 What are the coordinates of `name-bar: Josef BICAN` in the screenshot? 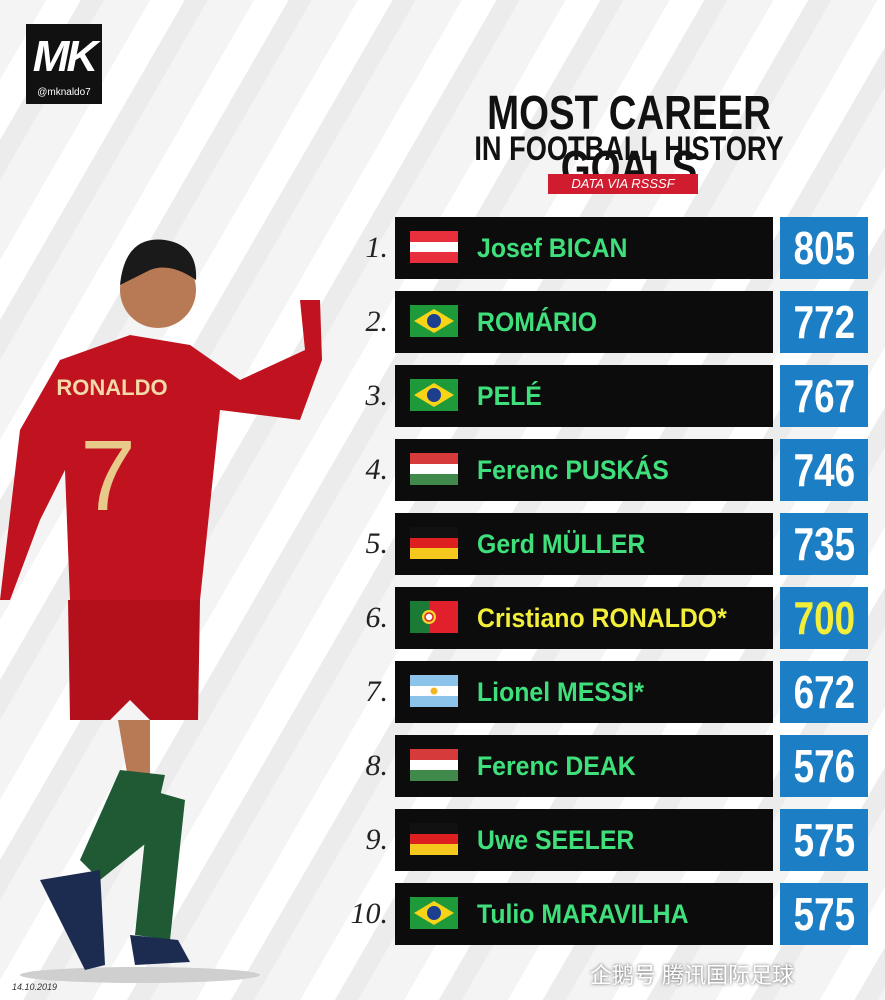 It's located at (584, 248).